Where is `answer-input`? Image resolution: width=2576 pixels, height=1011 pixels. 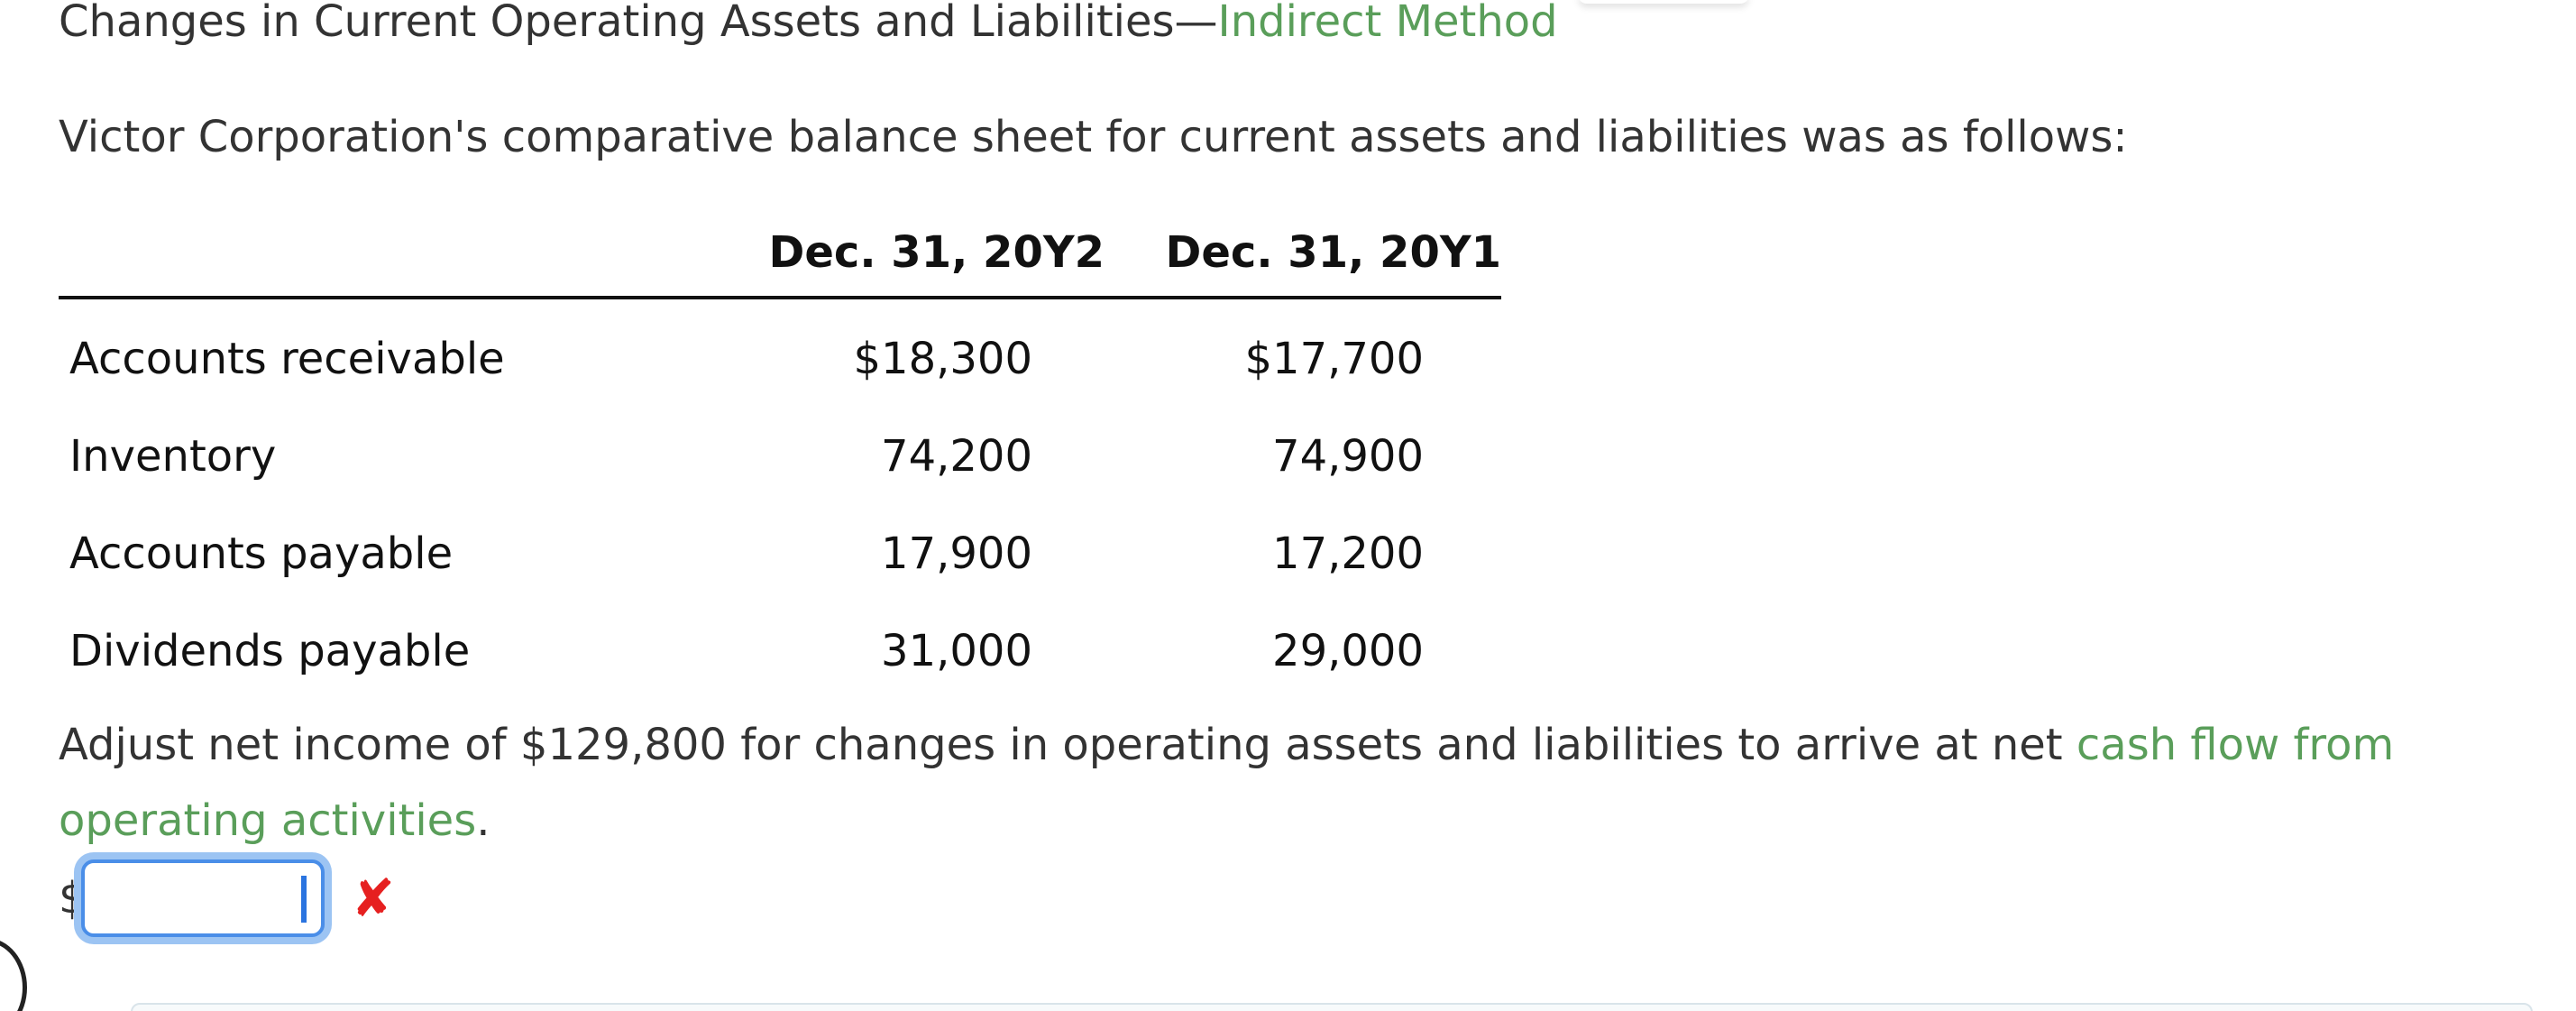
answer-input is located at coordinates (202, 898).